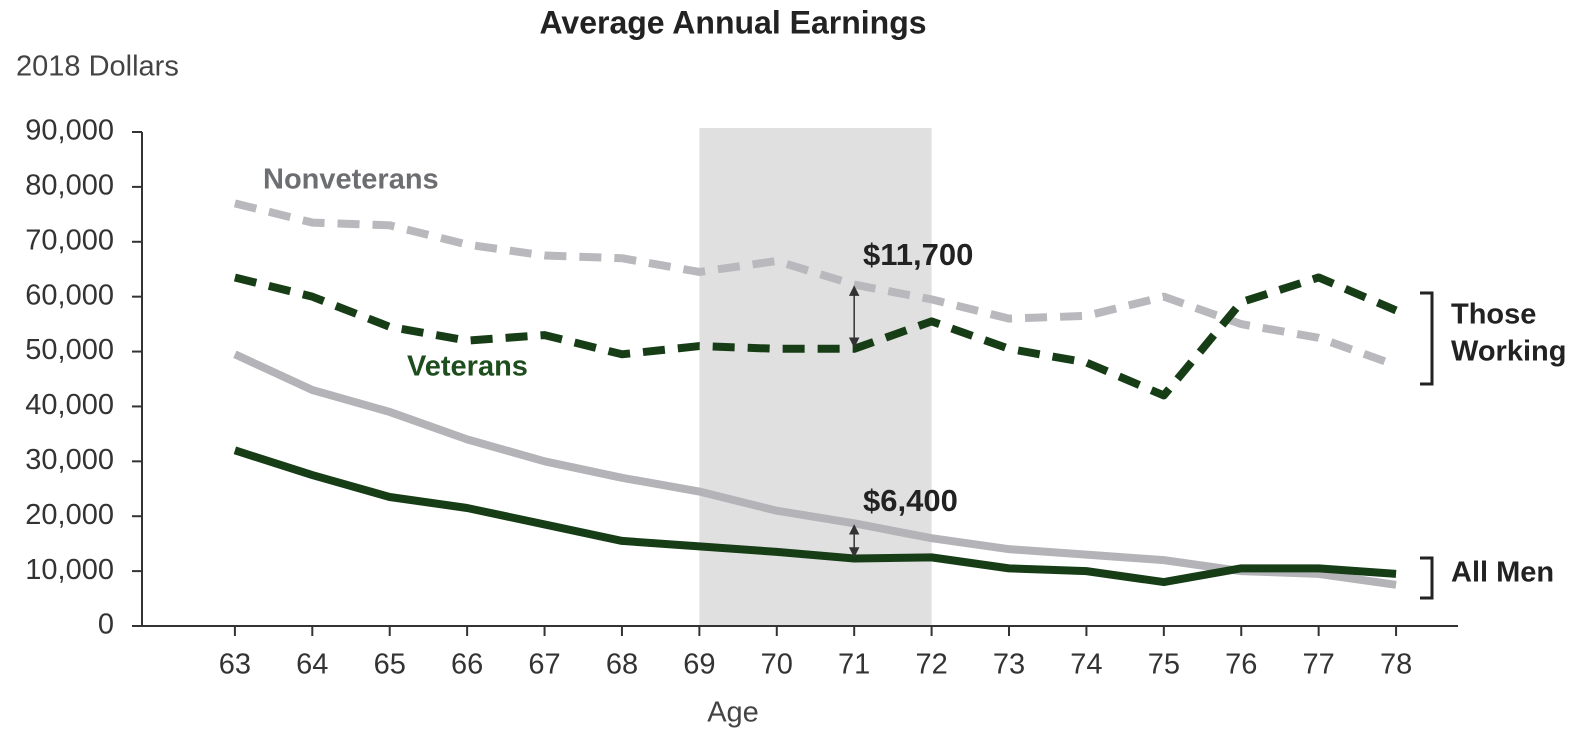 Image resolution: width=1590 pixels, height=741 pixels. Describe the element at coordinates (910, 500) in the screenshot. I see `gap-label: $6,400` at that location.